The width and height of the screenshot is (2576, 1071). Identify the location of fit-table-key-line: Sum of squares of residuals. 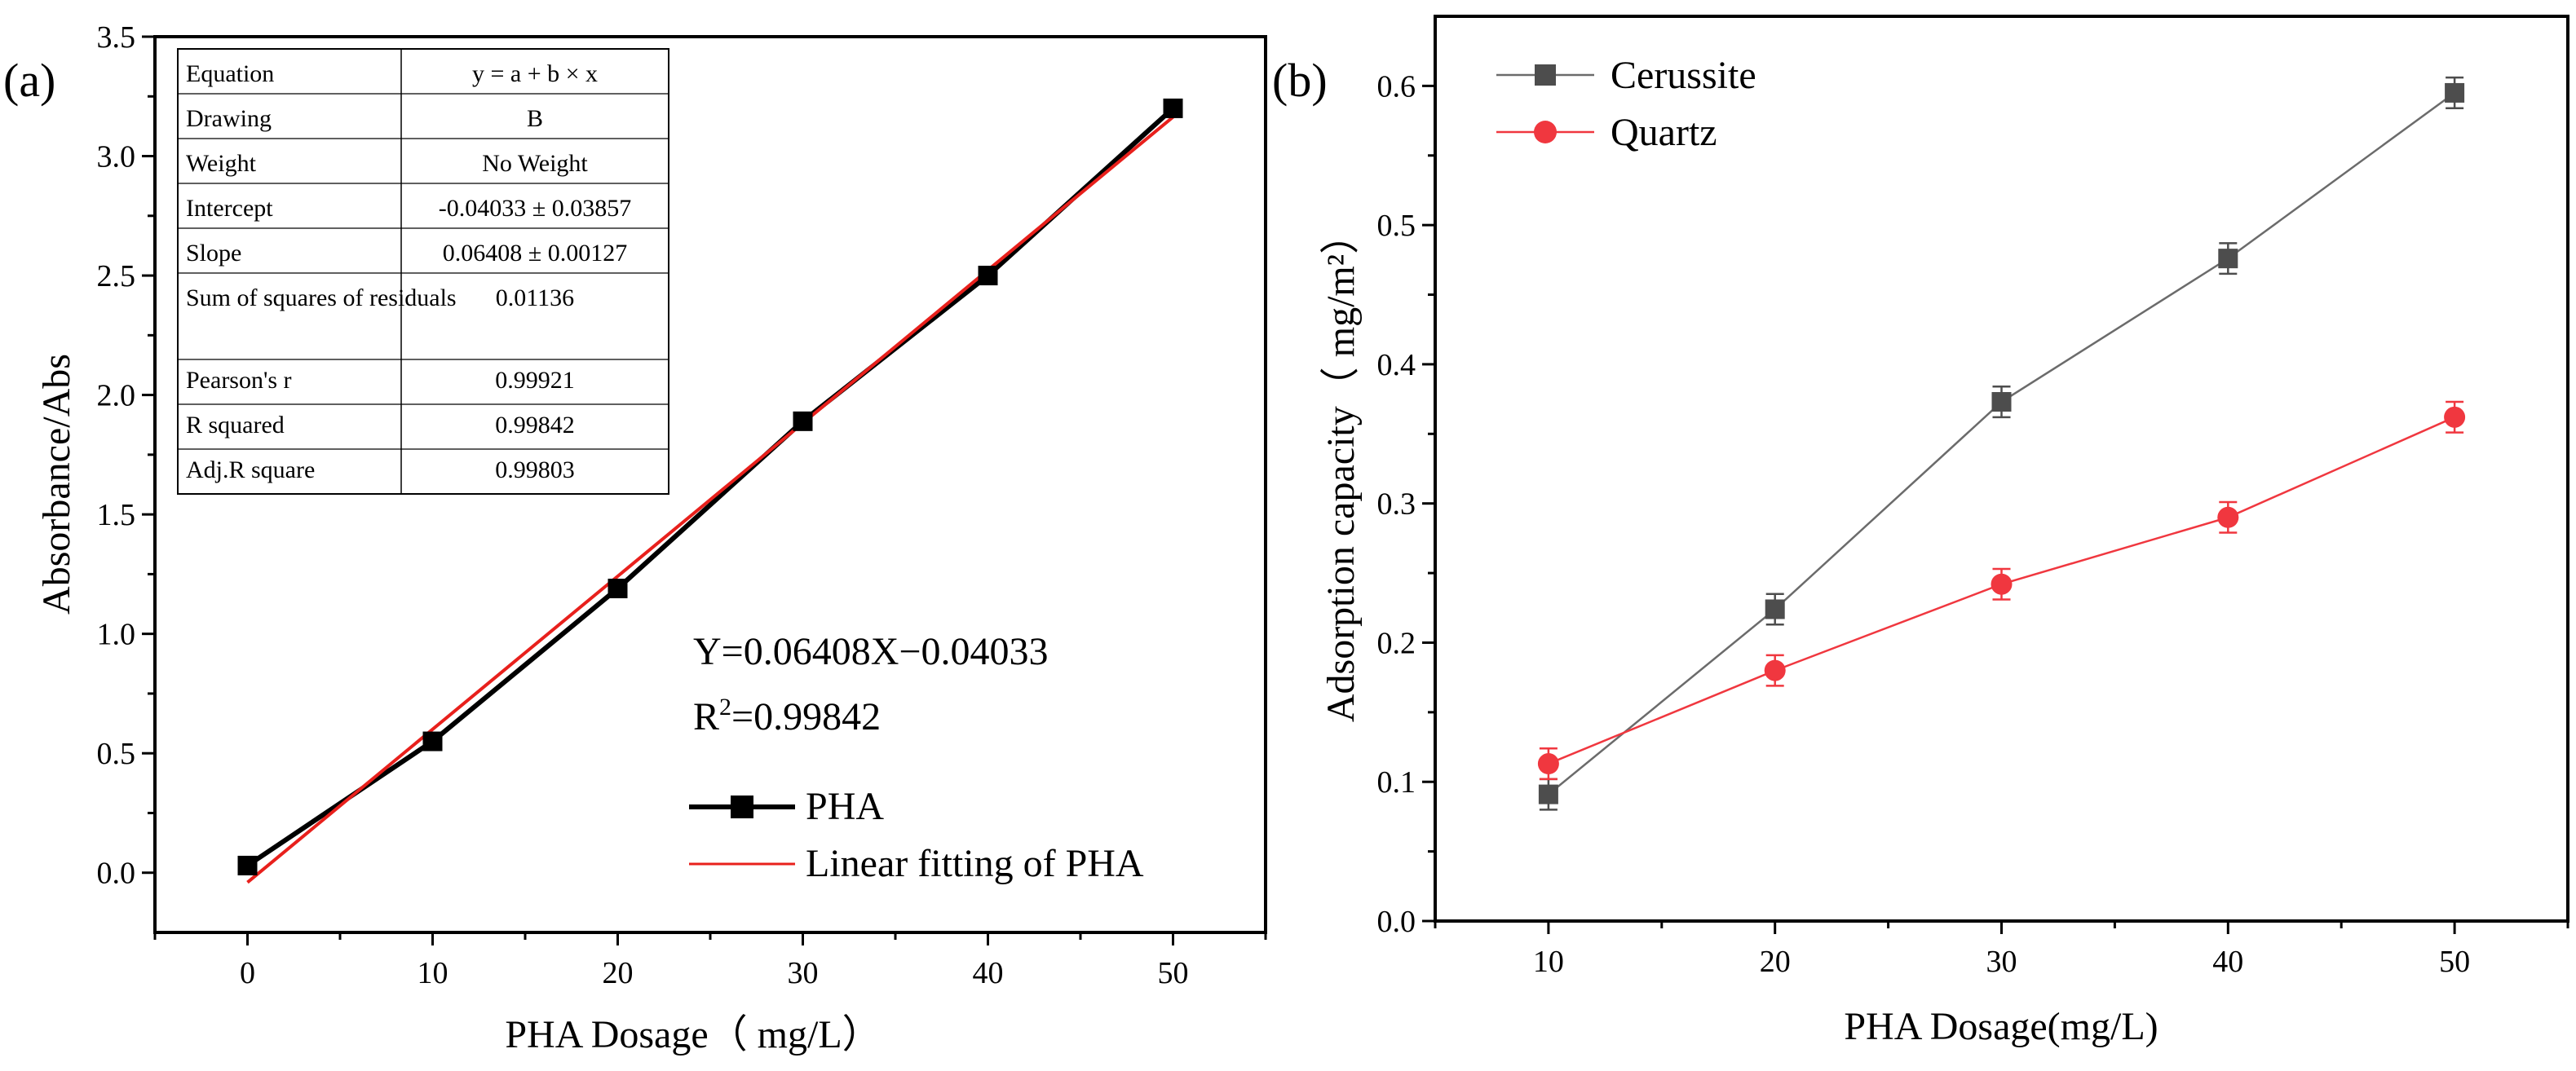
(321, 297).